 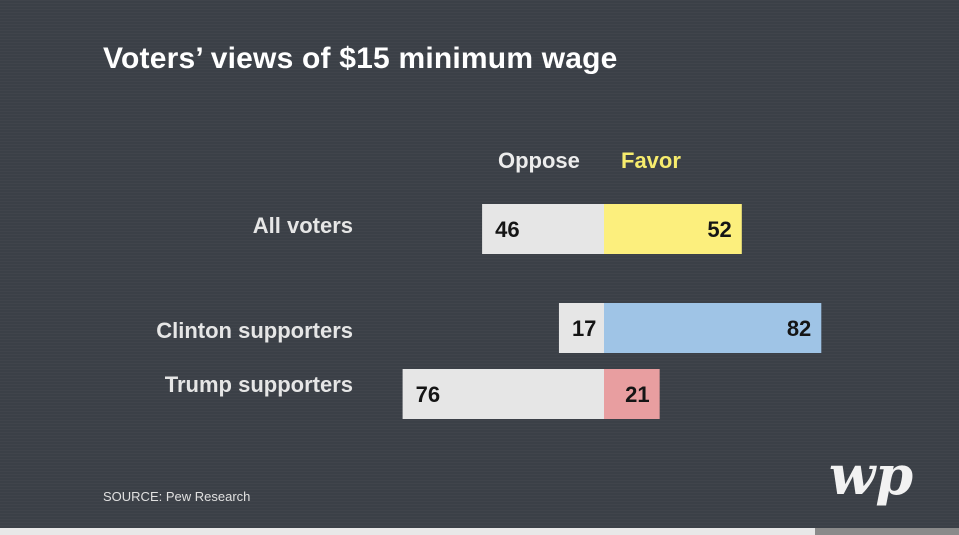 I want to click on bar-favor-trump-supporters, so click(x=632, y=394).